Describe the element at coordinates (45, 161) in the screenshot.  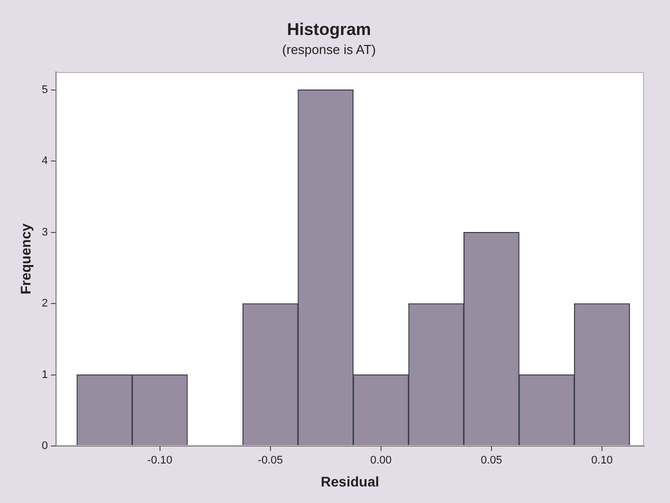
I see `y-tick-label: 4` at that location.